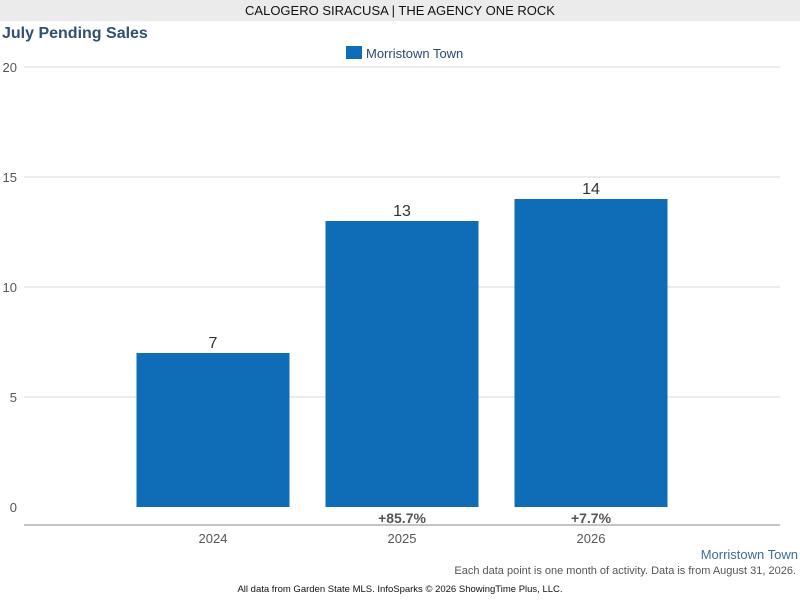 This screenshot has height=600, width=800. I want to click on data-label: 13, so click(402, 211).